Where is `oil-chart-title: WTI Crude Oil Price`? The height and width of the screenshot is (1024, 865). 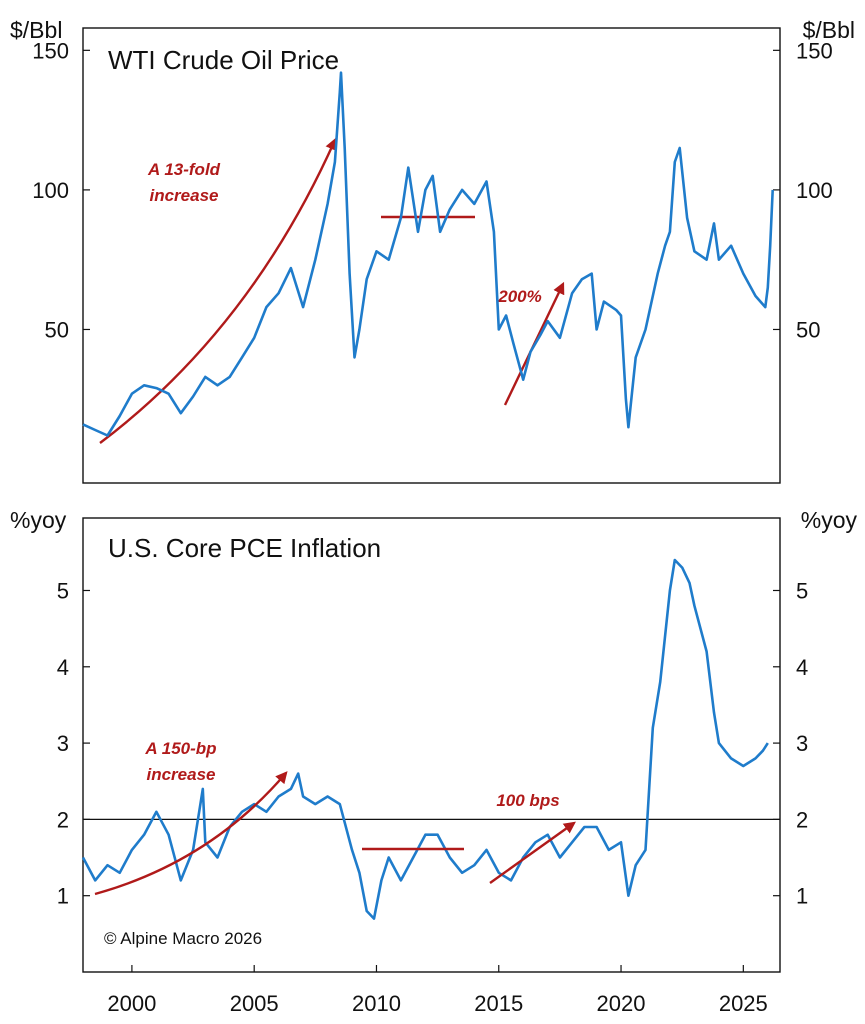 oil-chart-title: WTI Crude Oil Price is located at coordinates (223, 60).